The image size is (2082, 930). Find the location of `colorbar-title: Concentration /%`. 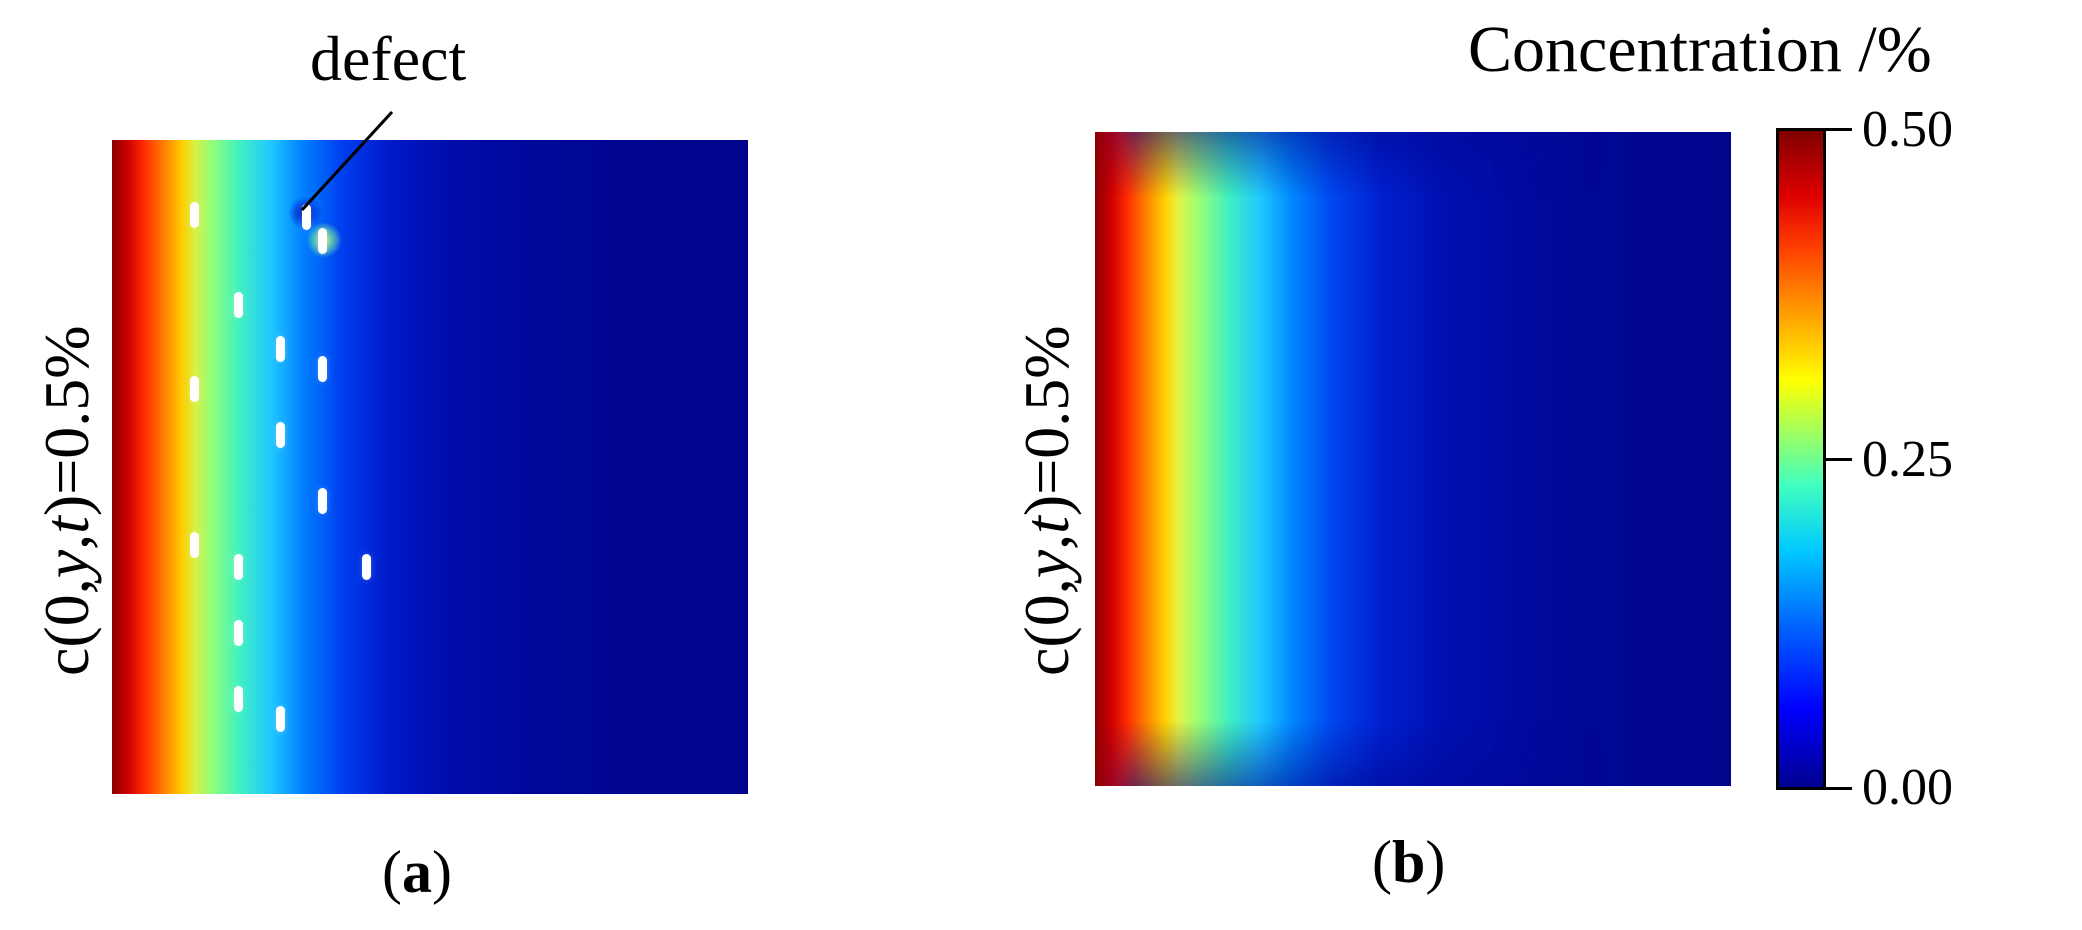

colorbar-title: Concentration /% is located at coordinates (1700, 49).